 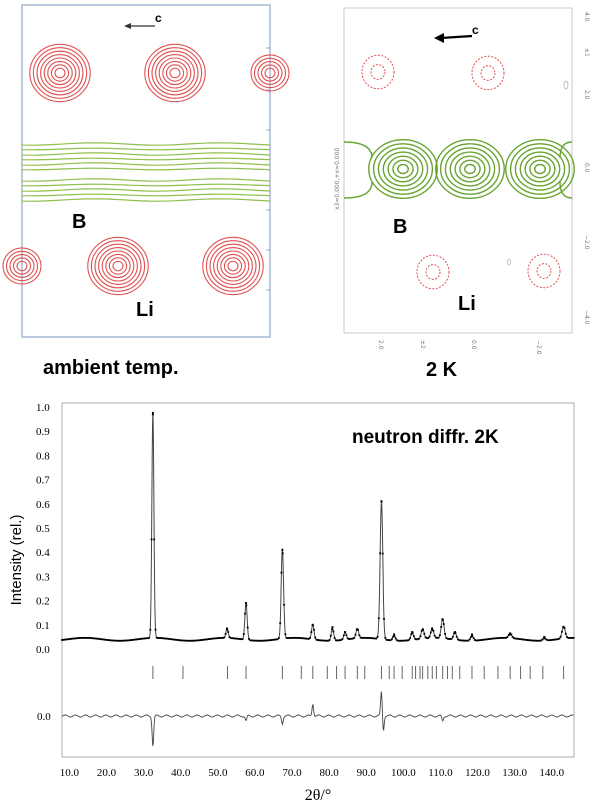 What do you see at coordinates (442, 370) in the screenshot?
I see `lowT-caption: 2 K` at bounding box center [442, 370].